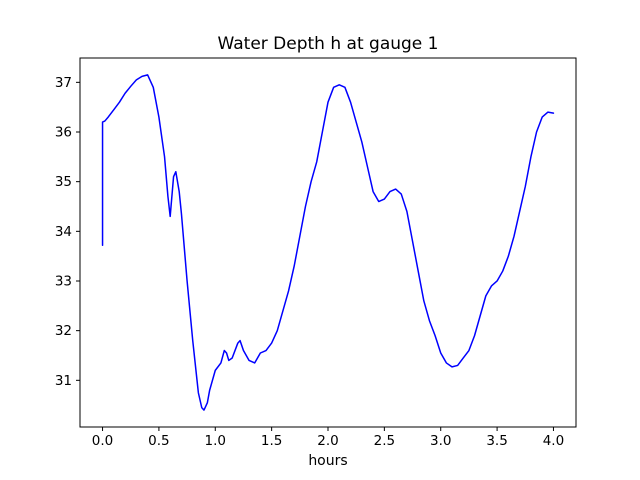  Describe the element at coordinates (271, 441) in the screenshot. I see `x-tick-label: 1.5` at that location.